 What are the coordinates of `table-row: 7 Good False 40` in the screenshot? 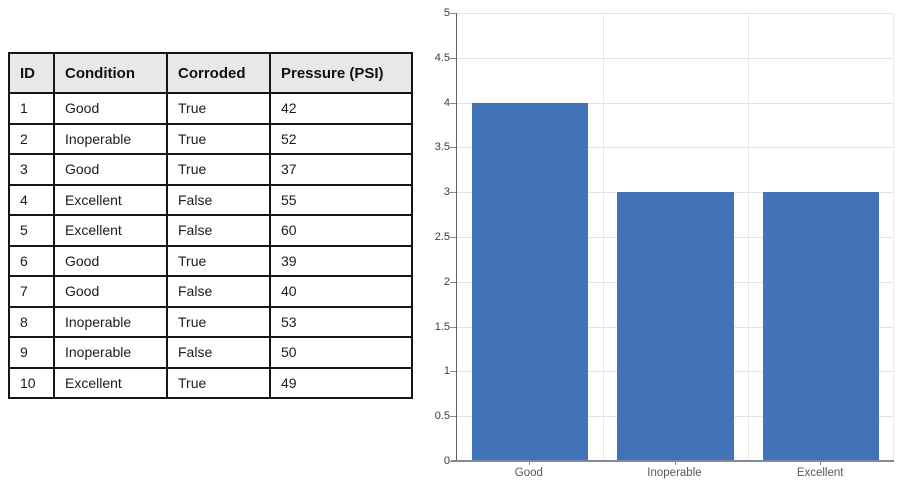 It's located at (210, 291).